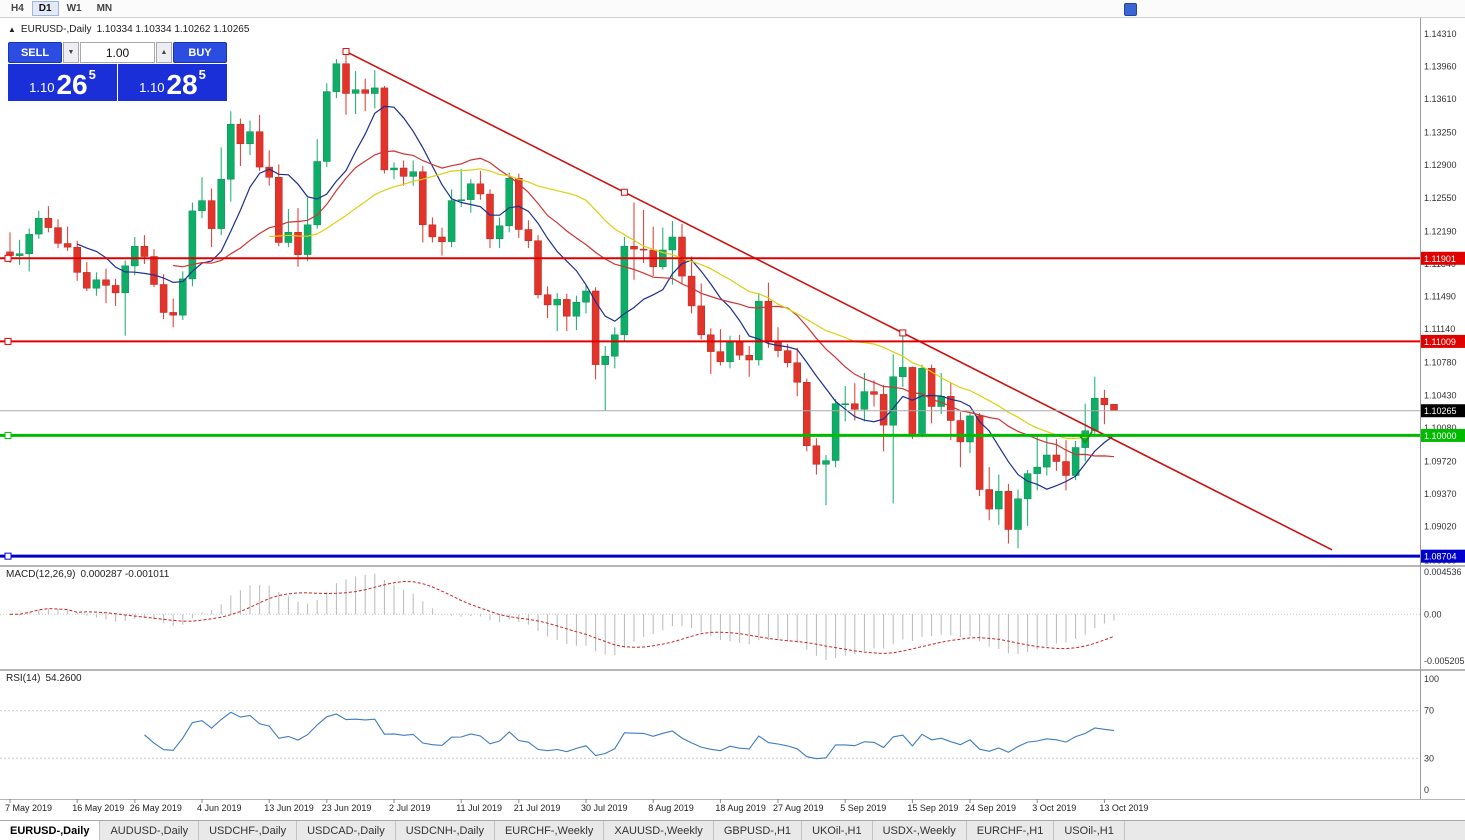 This screenshot has width=1465, height=840. Describe the element at coordinates (1440, 198) in the screenshot. I see `svg-text: 1.12550` at that location.